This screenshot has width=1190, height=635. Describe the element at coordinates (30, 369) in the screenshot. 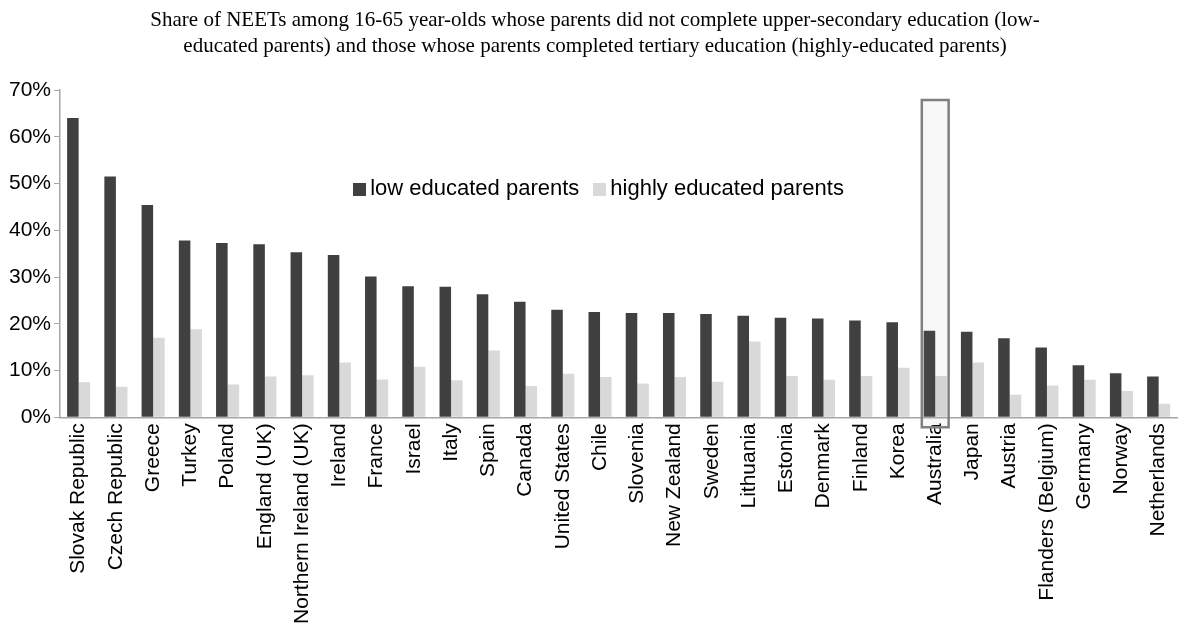

I see `y-tick-label: 10%` at that location.